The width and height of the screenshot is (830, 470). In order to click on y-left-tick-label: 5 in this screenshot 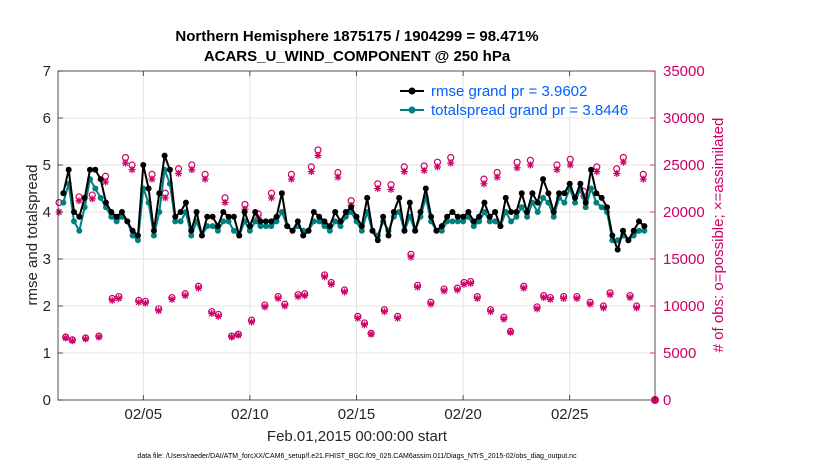, I will do `click(47, 165)`.